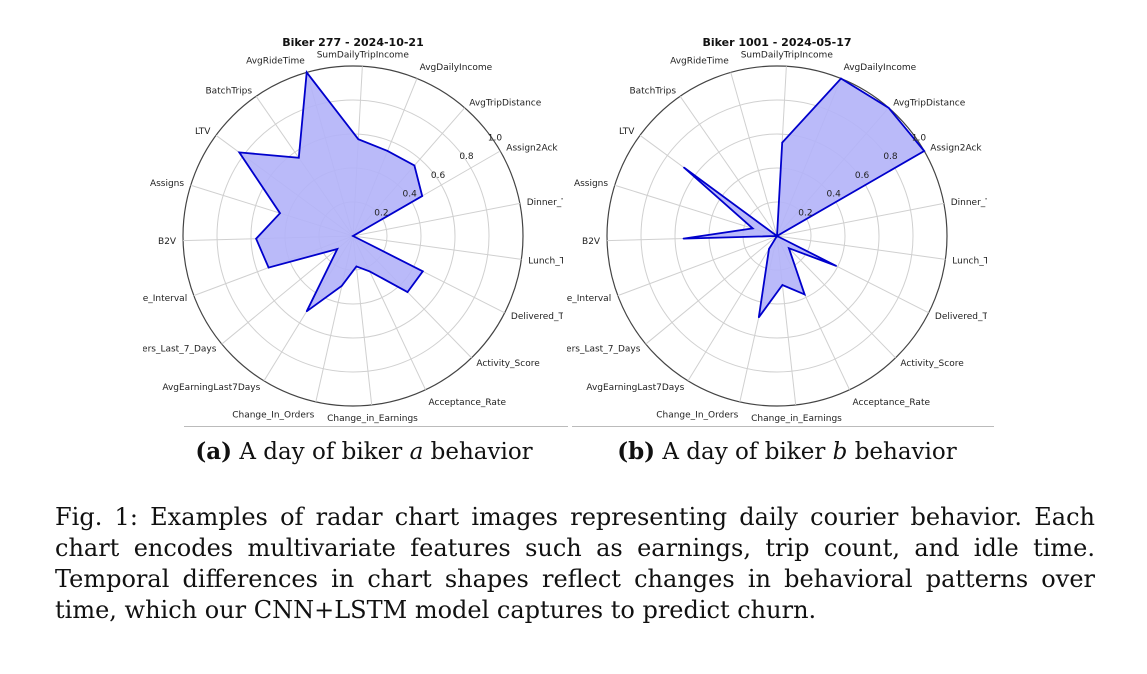  I want to click on axis-label-avgearninglast7days: AvgEarningLast7Days, so click(211, 388).